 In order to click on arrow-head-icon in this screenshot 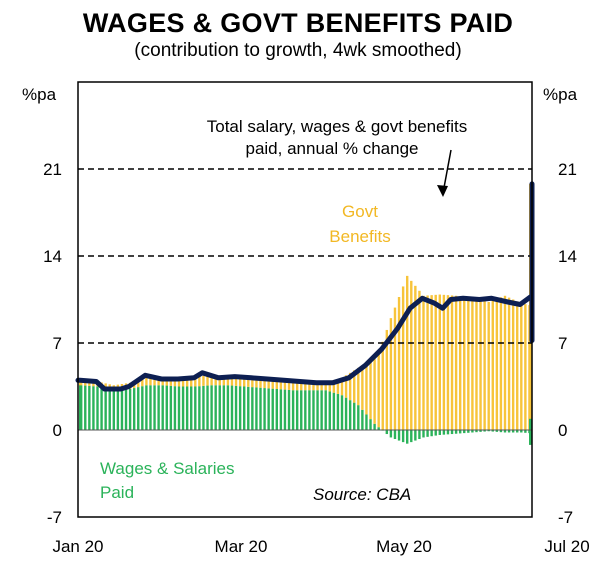, I will do `click(442, 191)`.